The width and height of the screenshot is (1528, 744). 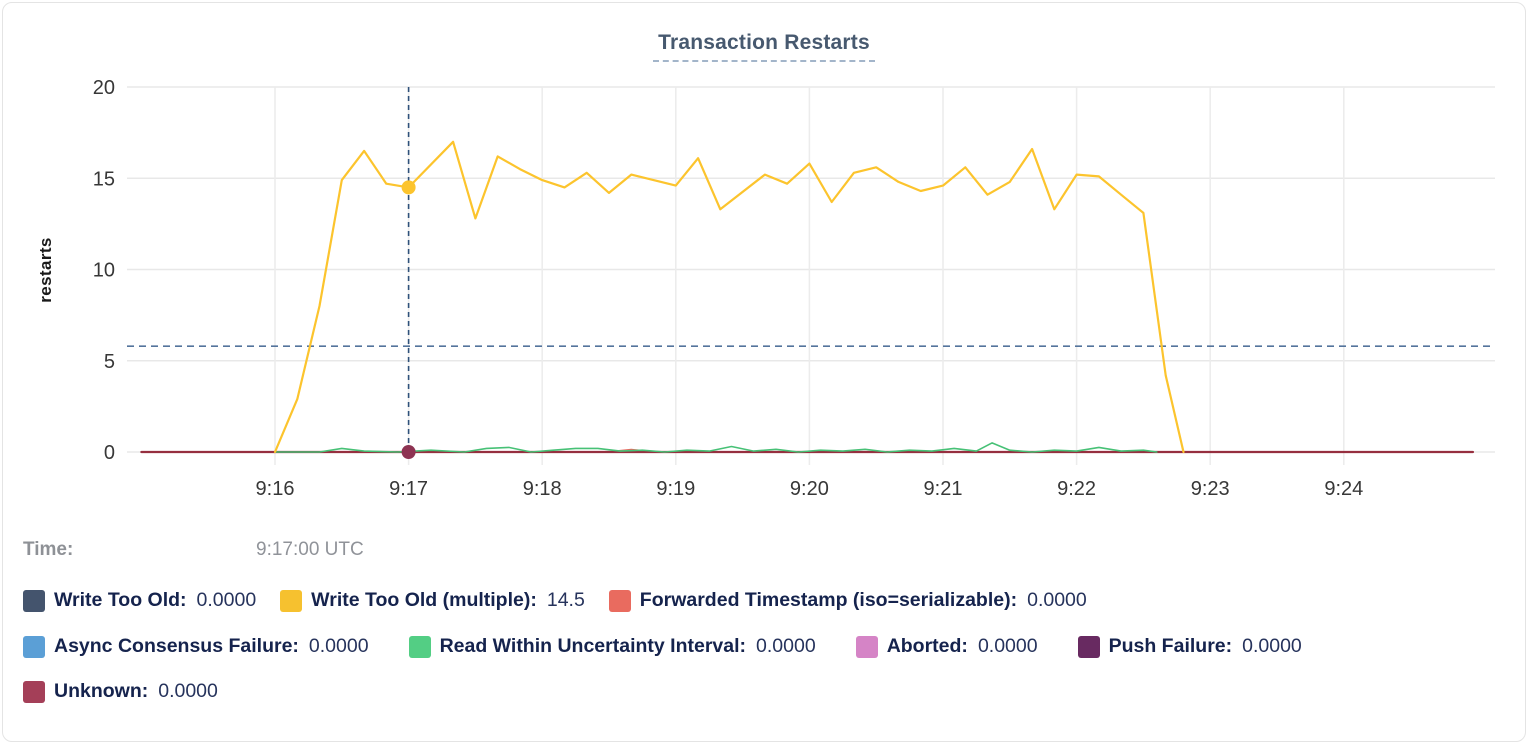 What do you see at coordinates (619, 600) in the screenshot?
I see `forwarded-timestamp-swatch` at bounding box center [619, 600].